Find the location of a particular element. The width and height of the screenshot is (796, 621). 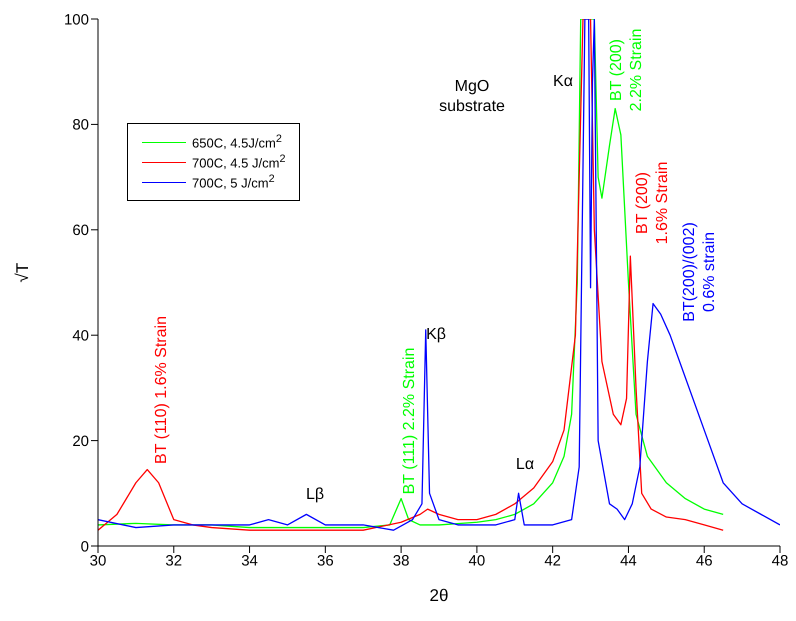

x-tick-label: 46 is located at coordinates (704, 561).